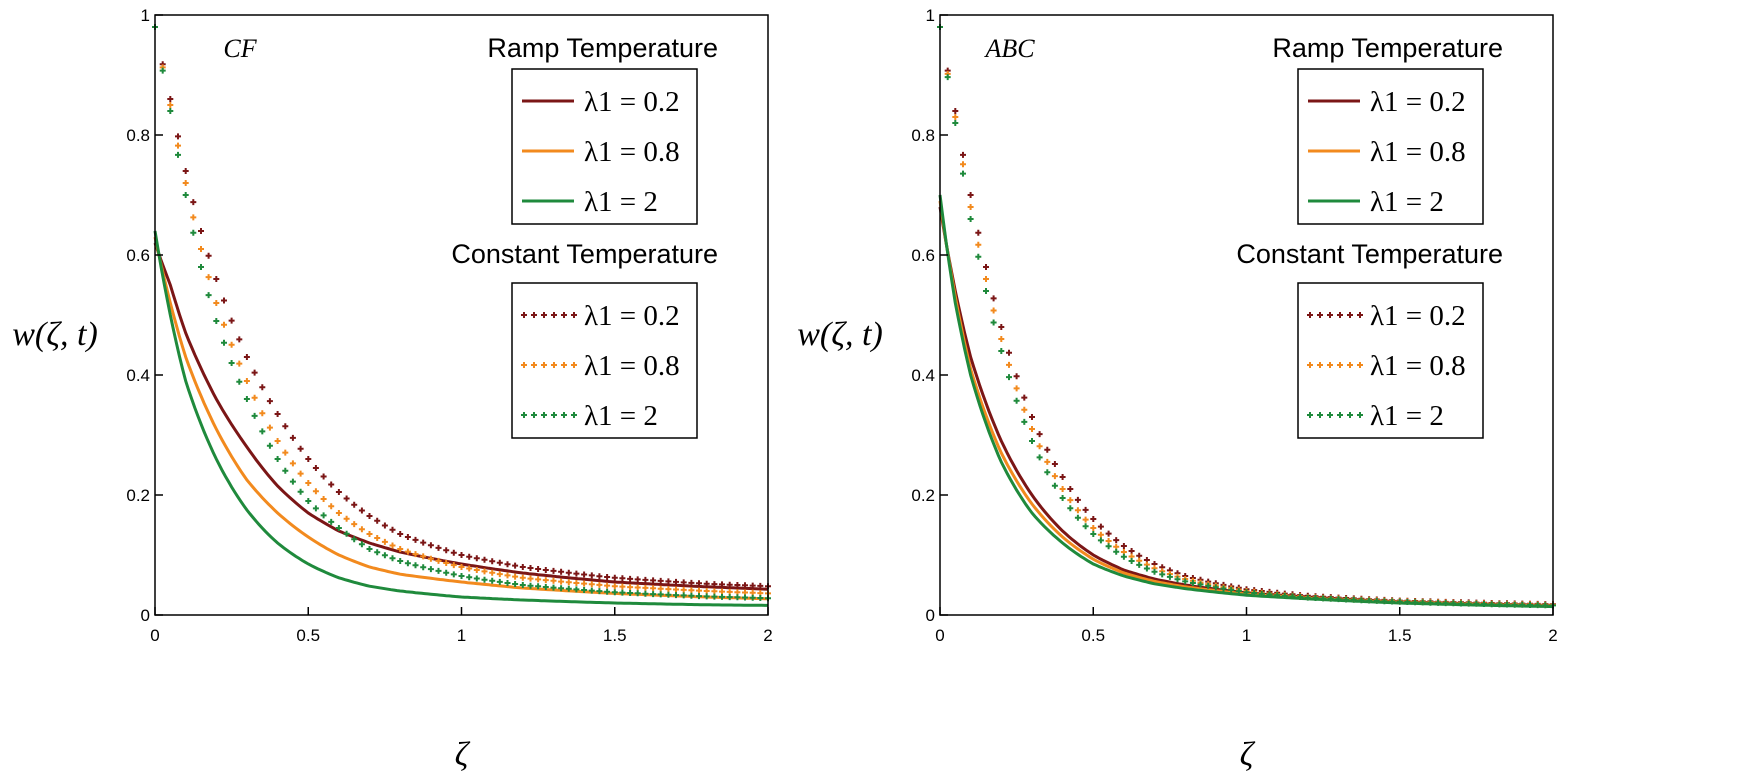 The width and height of the screenshot is (1743, 777). What do you see at coordinates (1009, 48) in the screenshot?
I see `panel-title: ABC` at bounding box center [1009, 48].